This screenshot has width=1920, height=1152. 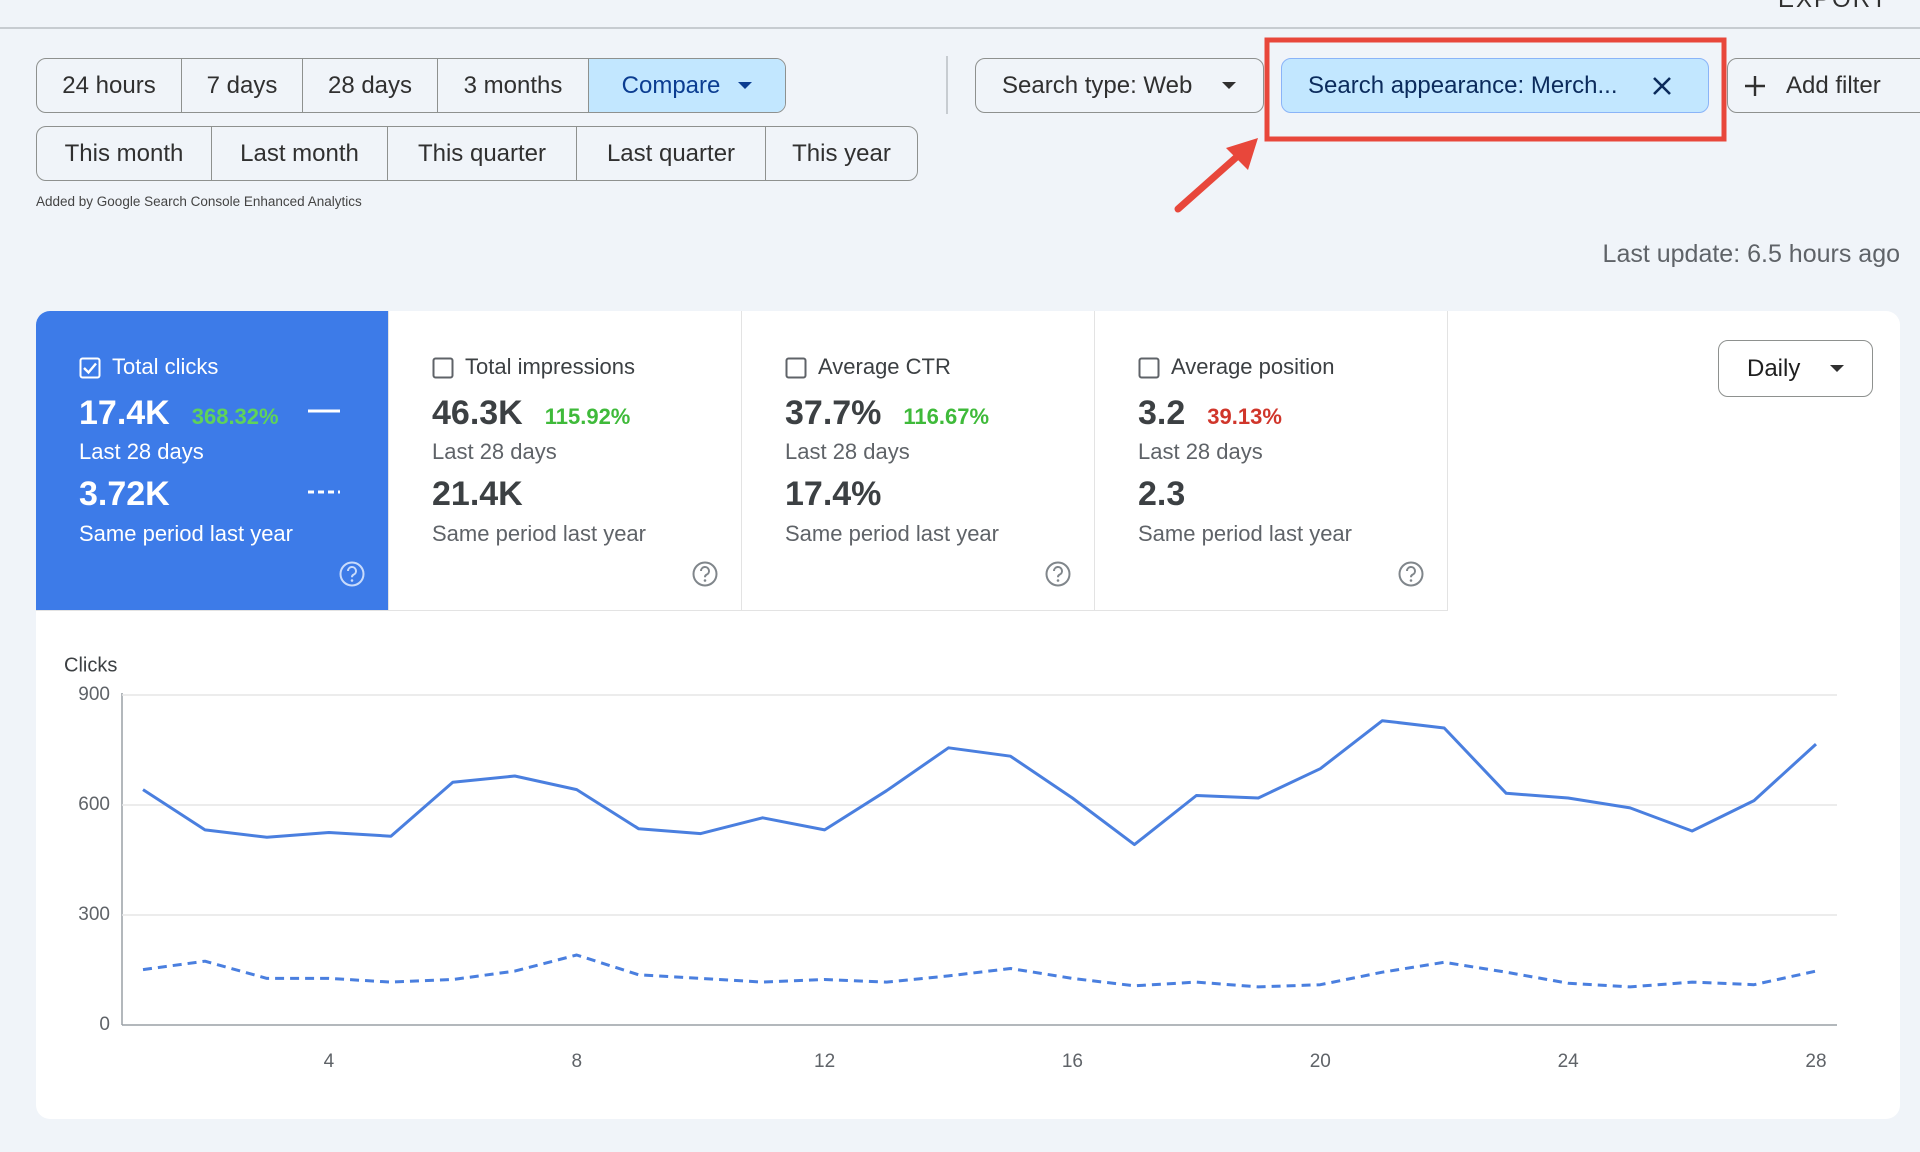 What do you see at coordinates (94, 694) in the screenshot?
I see `y-tick-label: 900` at bounding box center [94, 694].